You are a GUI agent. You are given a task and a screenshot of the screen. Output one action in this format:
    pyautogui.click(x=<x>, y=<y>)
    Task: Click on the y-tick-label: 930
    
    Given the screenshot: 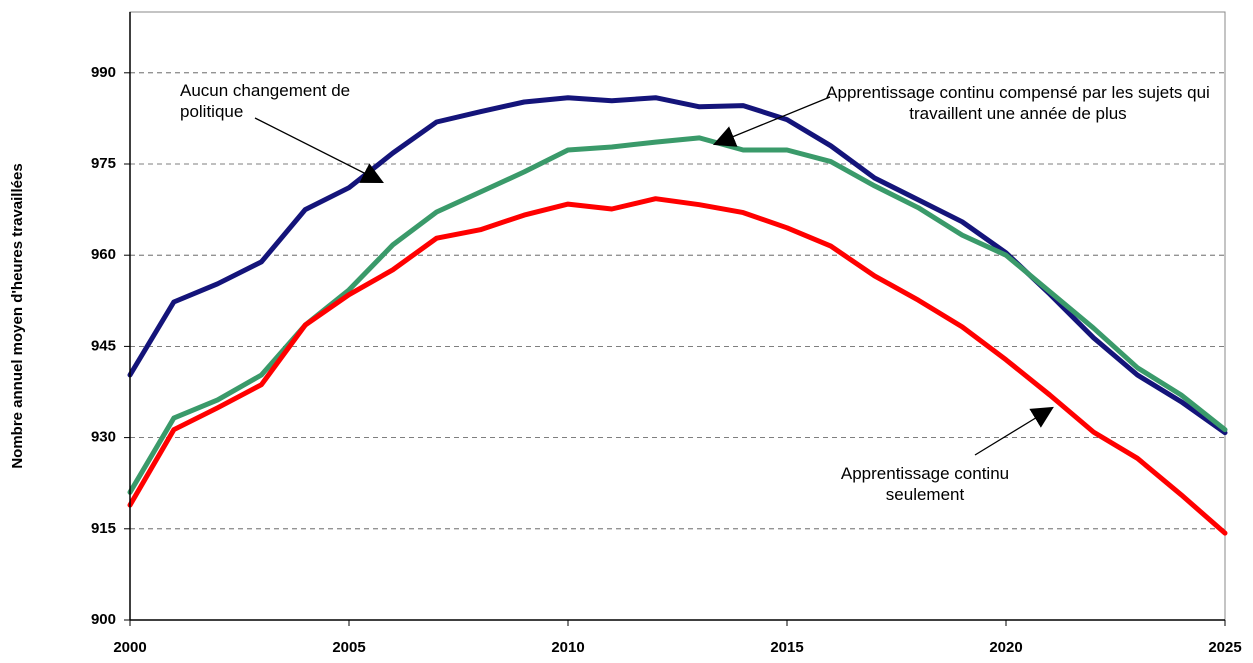 What is the action you would take?
    pyautogui.click(x=103, y=437)
    